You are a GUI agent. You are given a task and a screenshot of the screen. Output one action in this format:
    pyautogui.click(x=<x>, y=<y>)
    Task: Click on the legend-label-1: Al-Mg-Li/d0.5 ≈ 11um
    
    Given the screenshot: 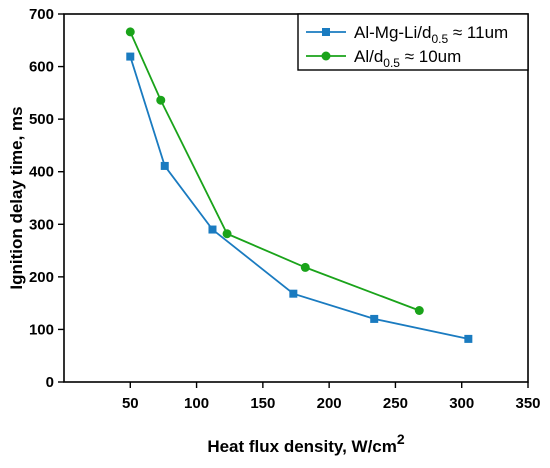 What is the action you would take?
    pyautogui.click(x=431, y=34)
    